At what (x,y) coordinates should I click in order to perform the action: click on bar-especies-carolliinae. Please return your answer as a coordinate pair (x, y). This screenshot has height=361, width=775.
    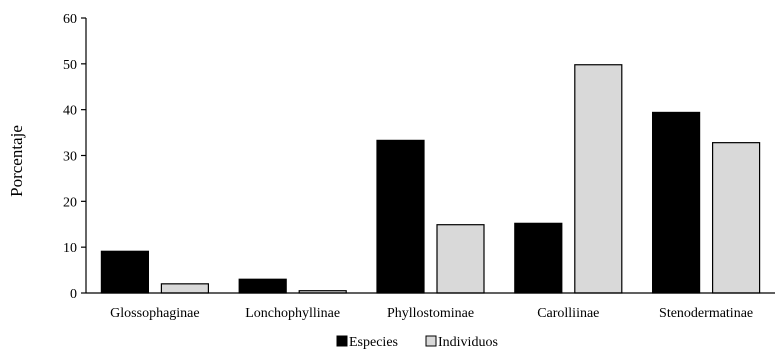
    Looking at the image, I should click on (538, 258).